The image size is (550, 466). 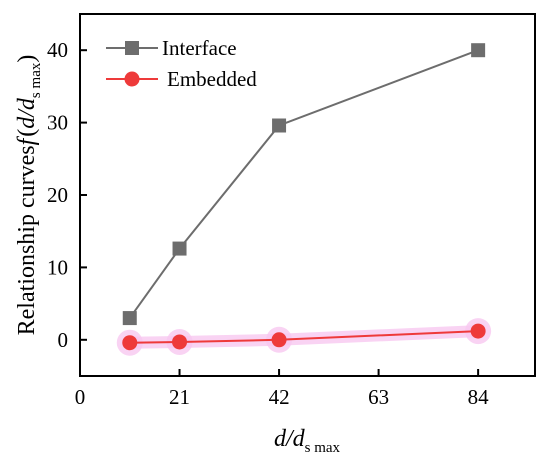 I want to click on legend-label-interface: Interface, so click(x=199, y=48).